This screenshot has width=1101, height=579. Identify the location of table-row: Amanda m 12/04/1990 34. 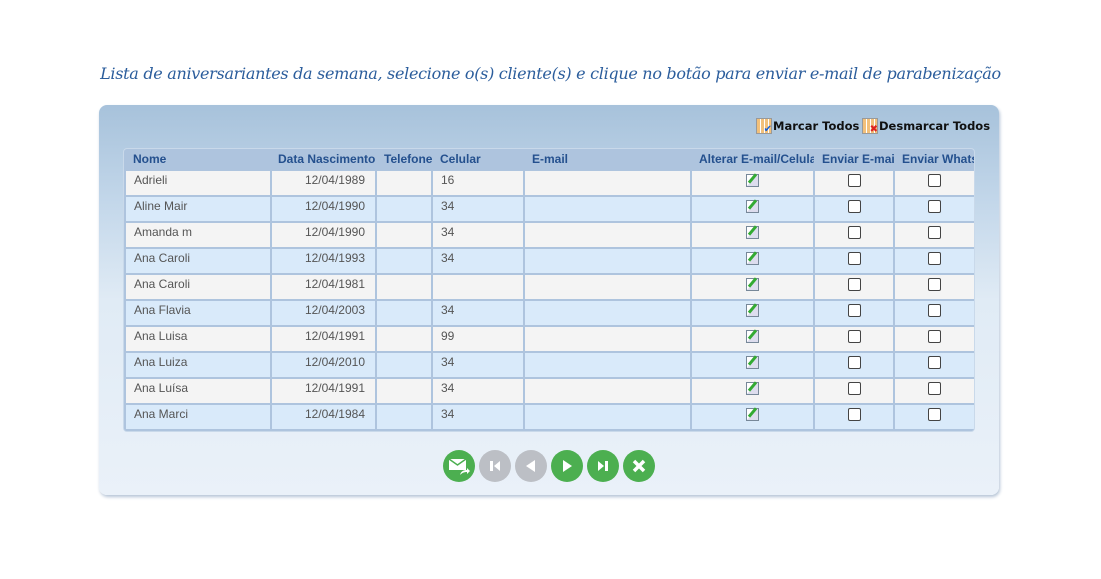
(549, 235).